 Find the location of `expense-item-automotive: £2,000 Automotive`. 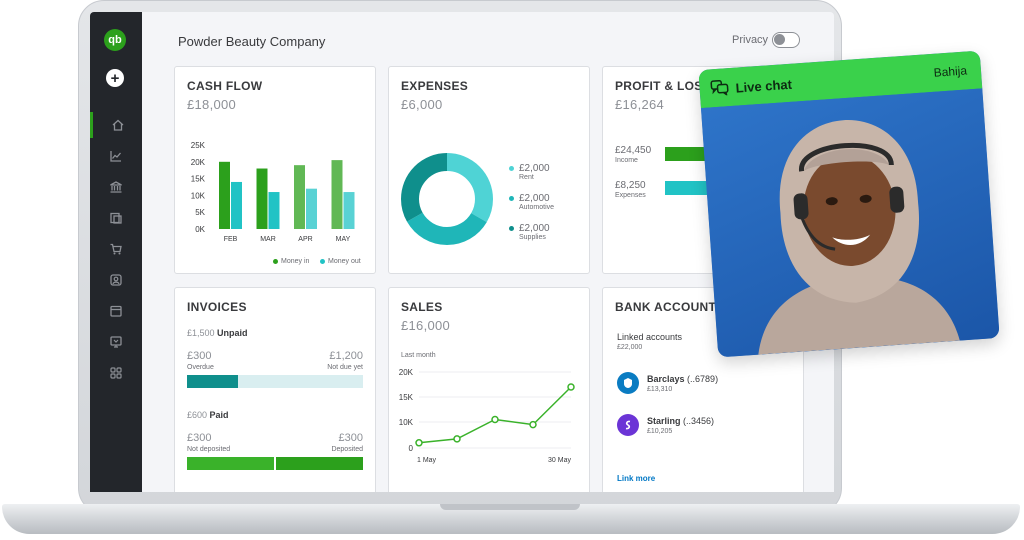

expense-item-automotive: £2,000 Automotive is located at coordinates (531, 202).